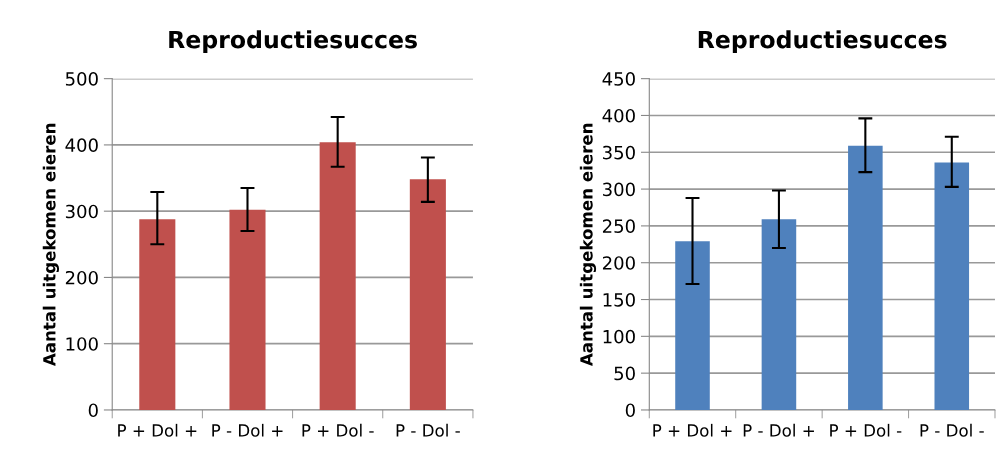  Describe the element at coordinates (624, 373) in the screenshot. I see `y-tick-label: 50` at that location.